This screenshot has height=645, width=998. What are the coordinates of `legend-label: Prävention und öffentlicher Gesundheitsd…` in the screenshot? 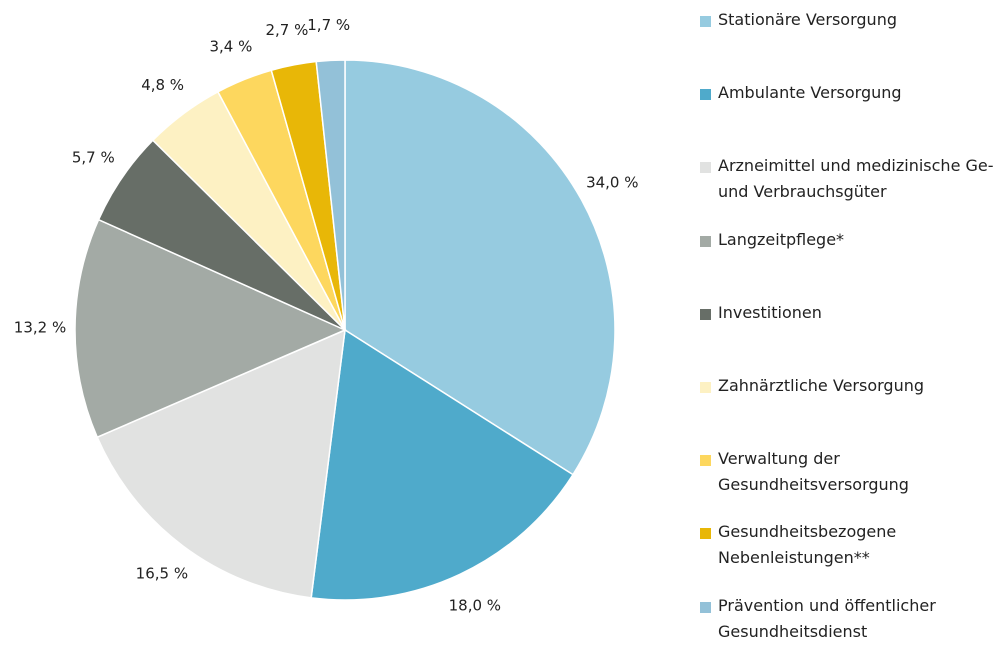 It's located at (827, 618).